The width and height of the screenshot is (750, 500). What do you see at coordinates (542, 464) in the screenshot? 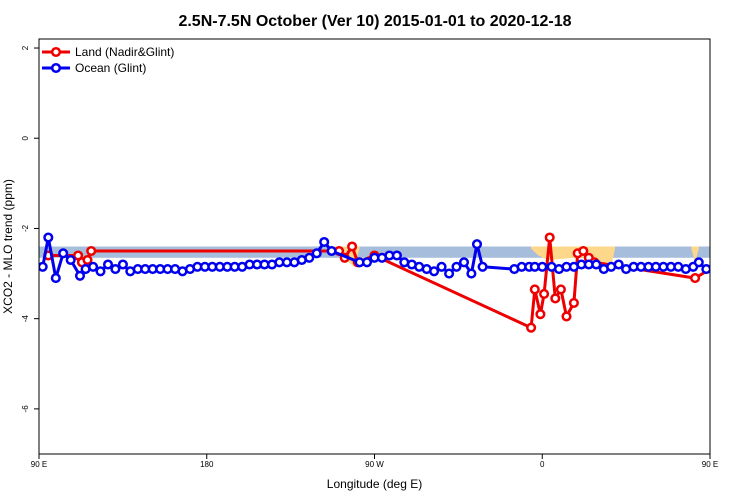
I see `x-tick-label-3: 0` at bounding box center [542, 464].